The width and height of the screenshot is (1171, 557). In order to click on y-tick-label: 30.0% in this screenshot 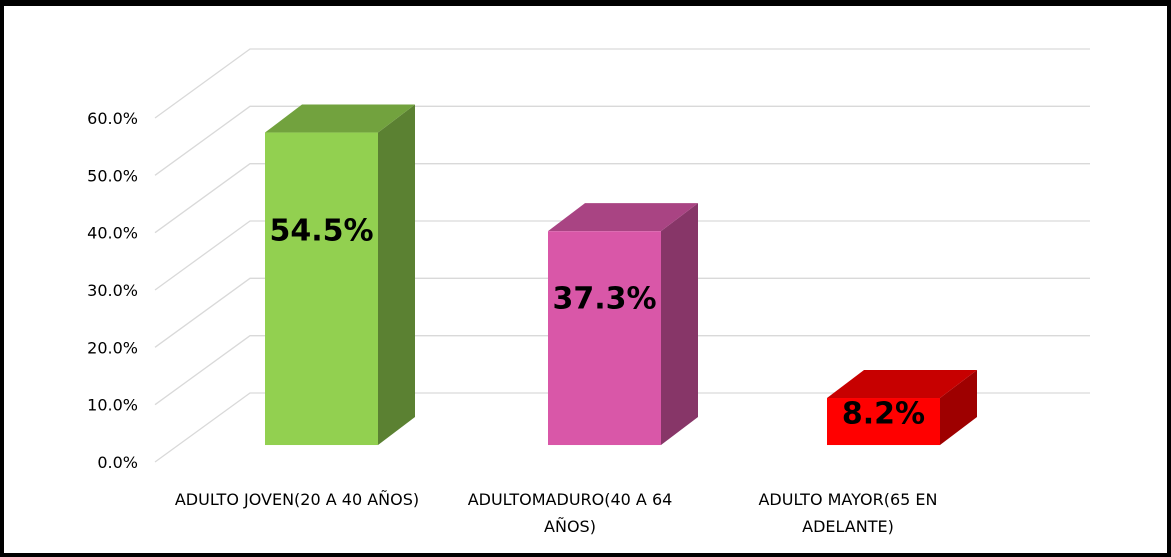, I will do `click(112, 290)`.